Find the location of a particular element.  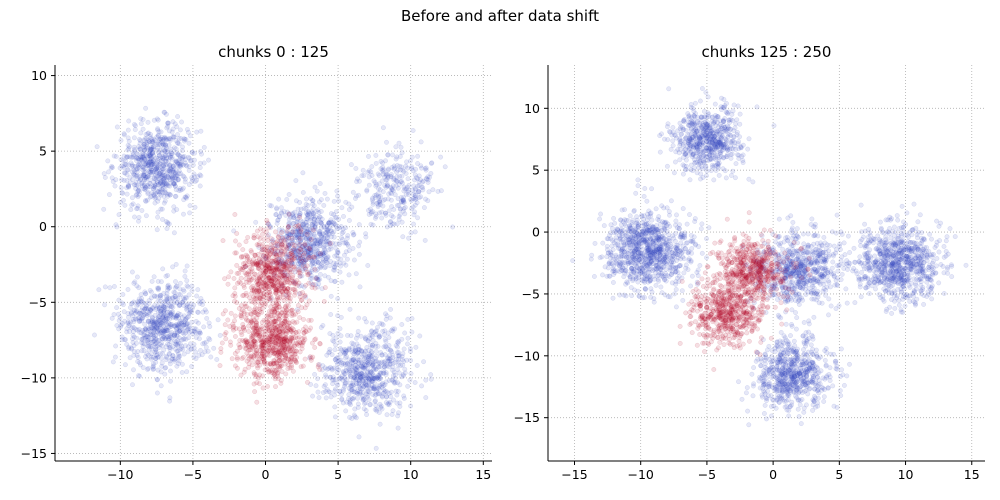

y-tick-label: 0 is located at coordinates (43, 226).